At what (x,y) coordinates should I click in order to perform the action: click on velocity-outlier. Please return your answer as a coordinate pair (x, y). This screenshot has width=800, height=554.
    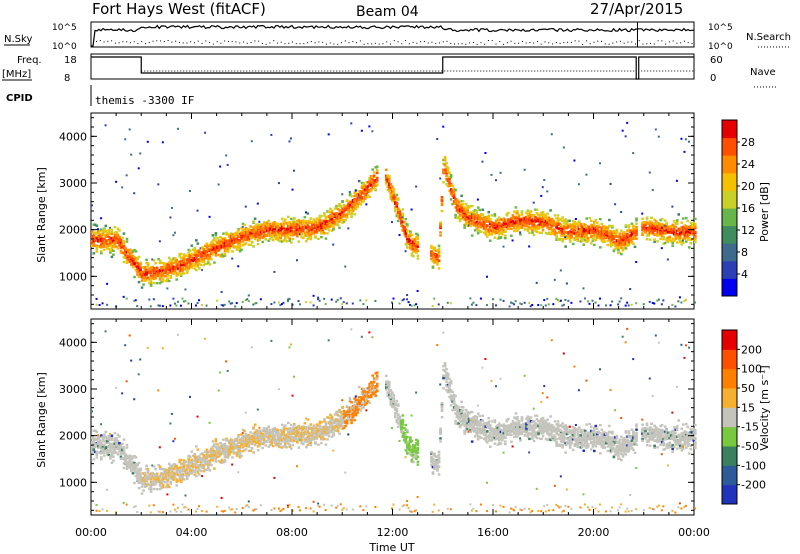
    Looking at the image, I should click on (125, 345).